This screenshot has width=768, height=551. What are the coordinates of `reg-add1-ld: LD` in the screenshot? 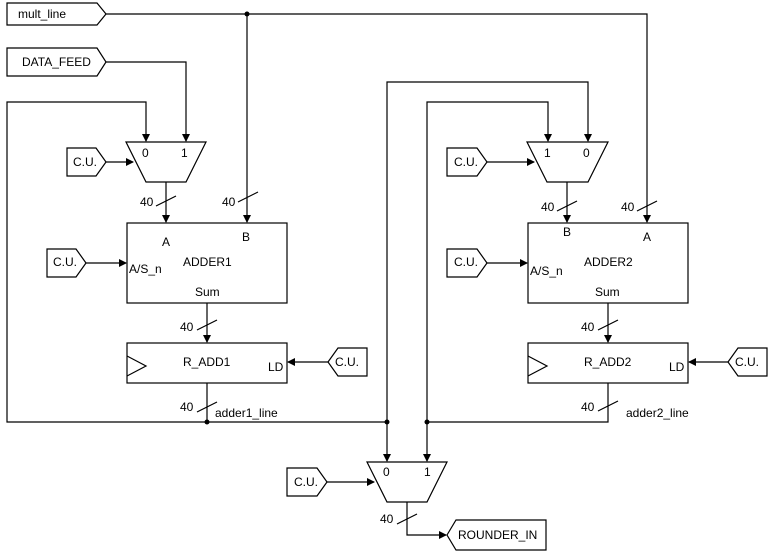 It's located at (276, 367).